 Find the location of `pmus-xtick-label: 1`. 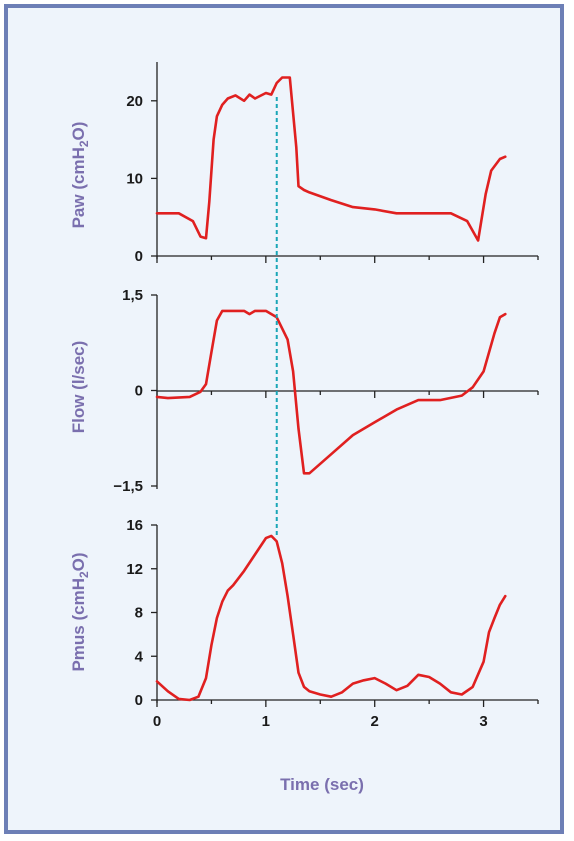

pmus-xtick-label: 1 is located at coordinates (266, 721).